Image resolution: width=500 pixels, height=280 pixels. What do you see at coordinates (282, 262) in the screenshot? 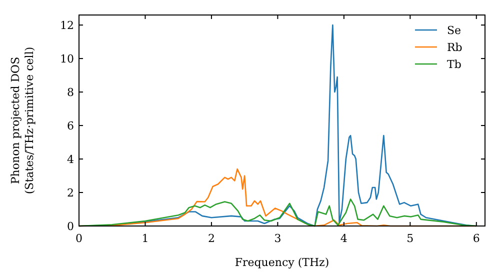
I see `x-axis-title: Frequency (THz)` at bounding box center [282, 262].